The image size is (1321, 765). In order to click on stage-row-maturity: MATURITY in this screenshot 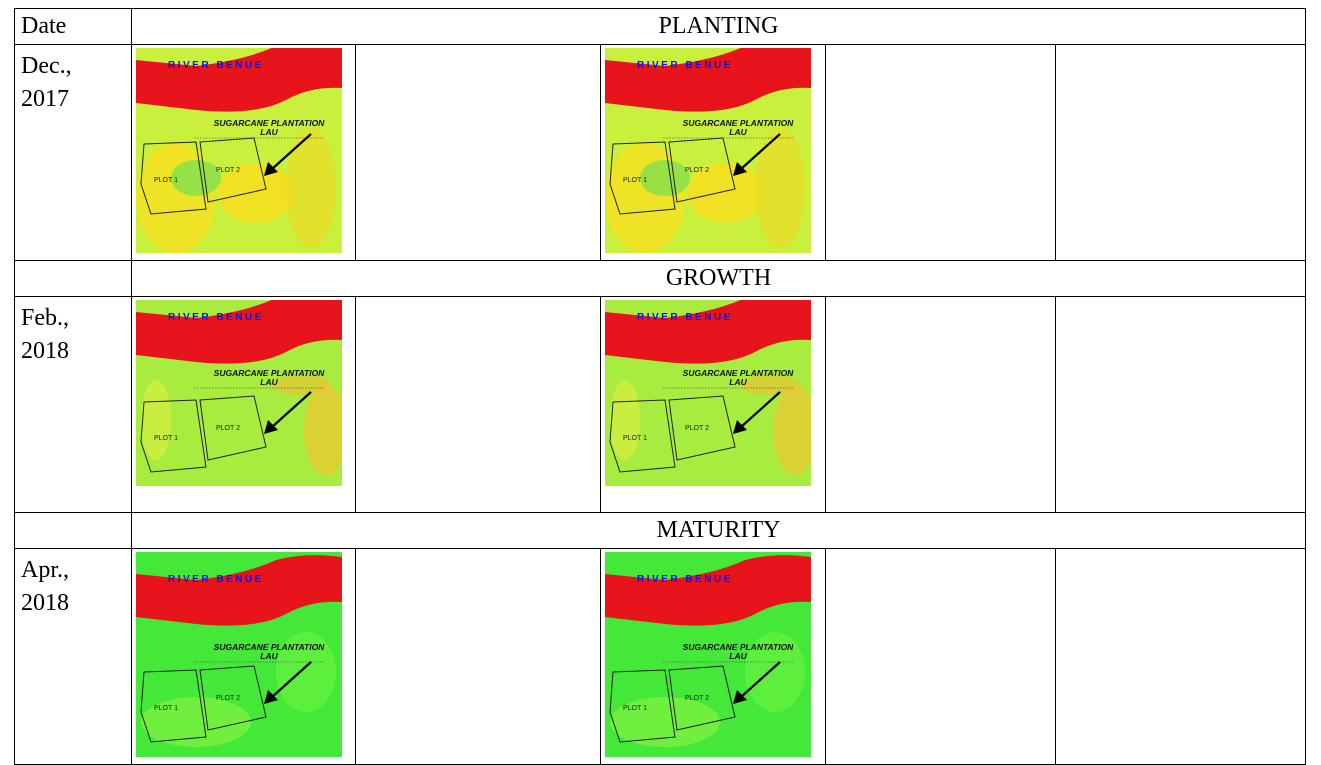, I will do `click(660, 530)`.